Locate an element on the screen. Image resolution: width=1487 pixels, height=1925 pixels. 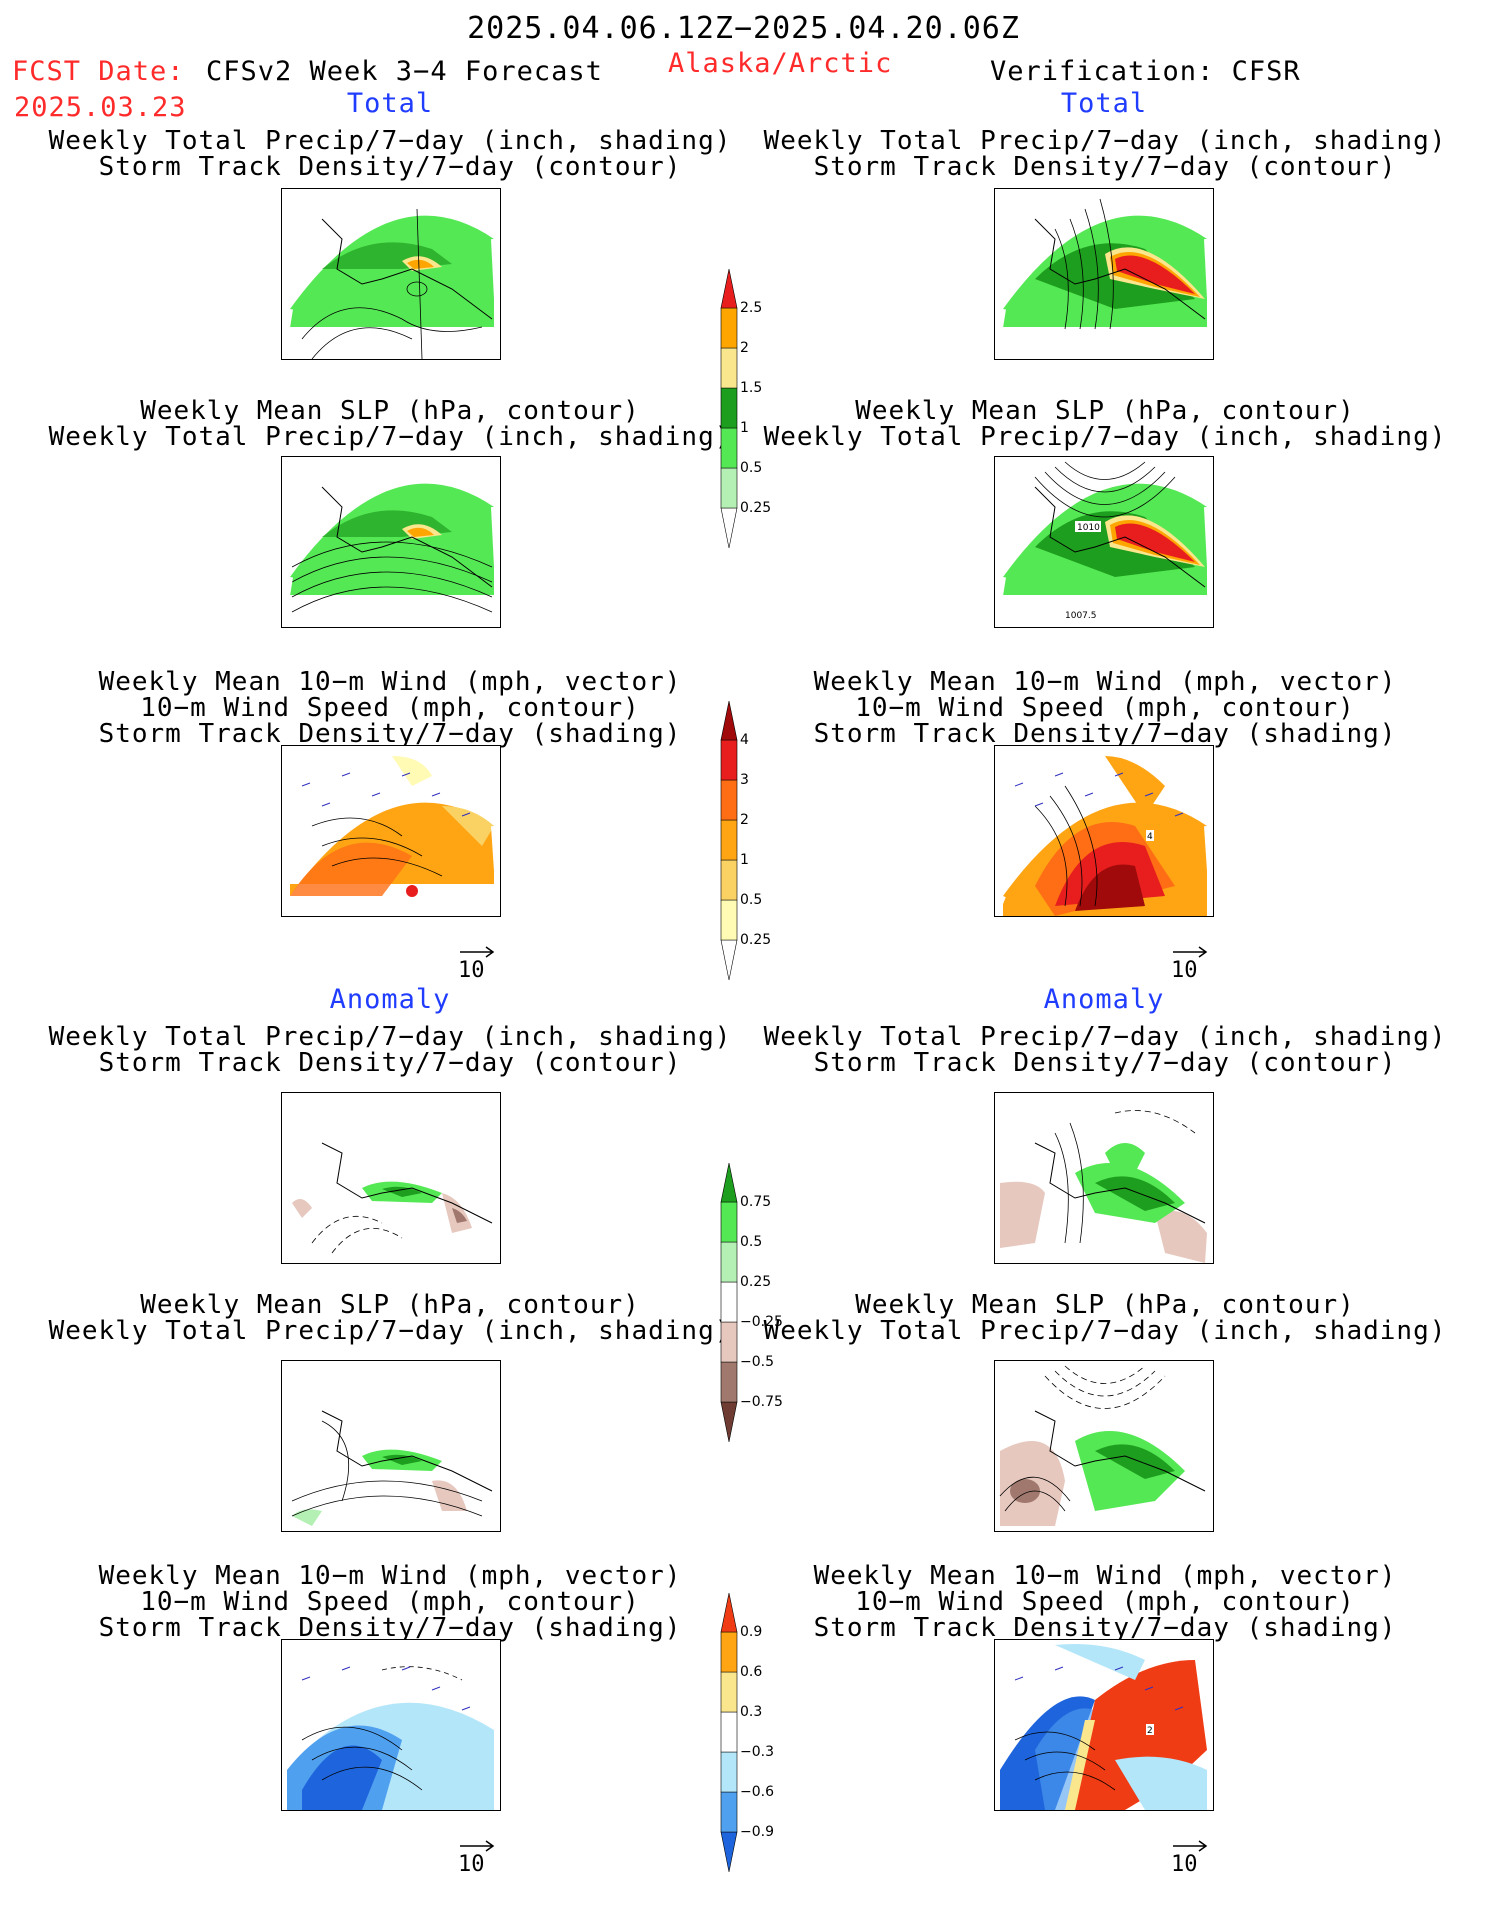
title-r6-c: Storm Track Density/7−day (shading) is located at coordinates (1105, 1628).